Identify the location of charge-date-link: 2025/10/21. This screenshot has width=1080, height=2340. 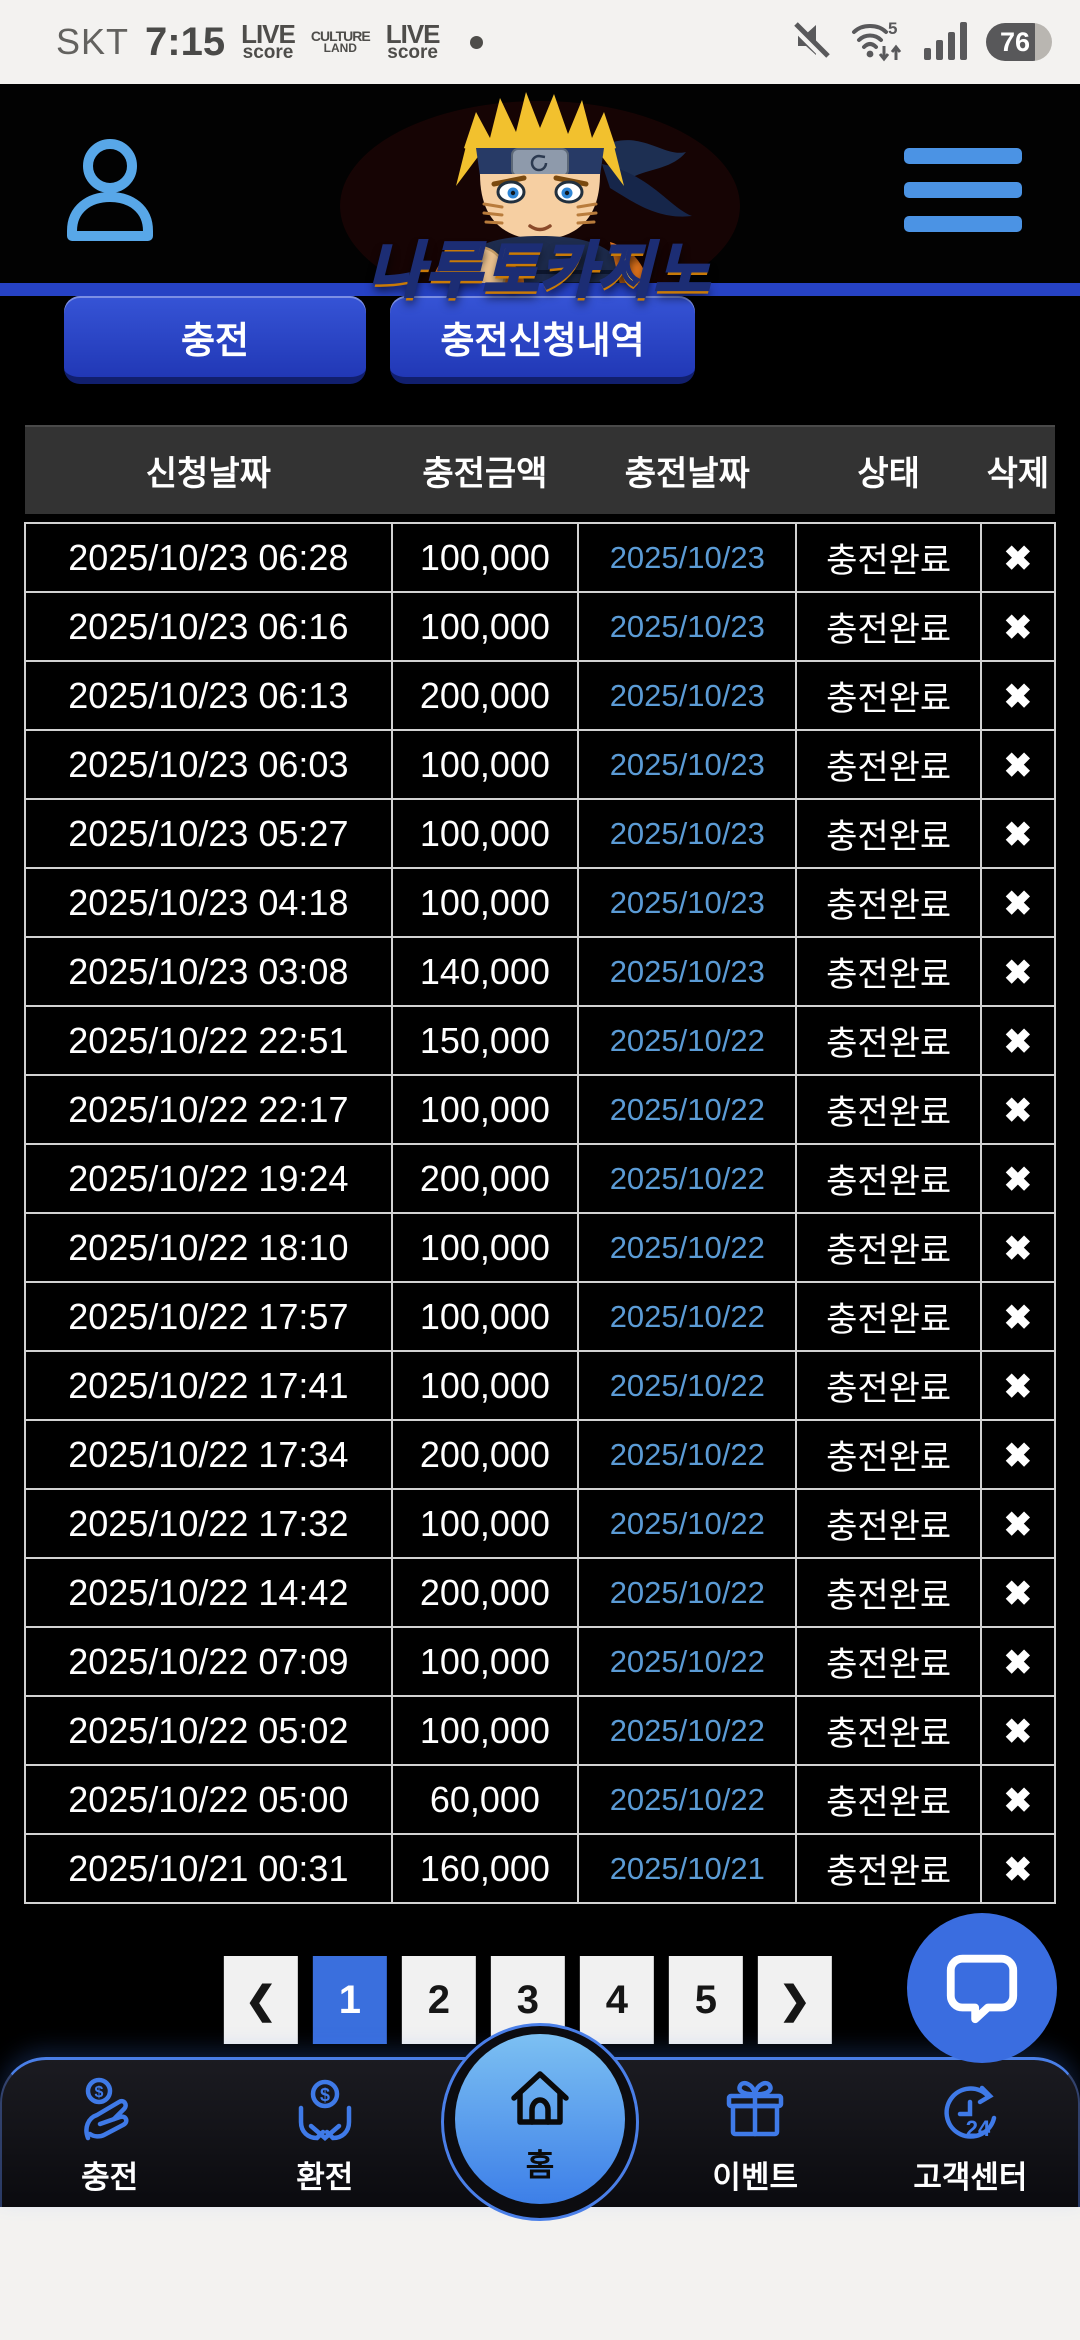
(687, 1868).